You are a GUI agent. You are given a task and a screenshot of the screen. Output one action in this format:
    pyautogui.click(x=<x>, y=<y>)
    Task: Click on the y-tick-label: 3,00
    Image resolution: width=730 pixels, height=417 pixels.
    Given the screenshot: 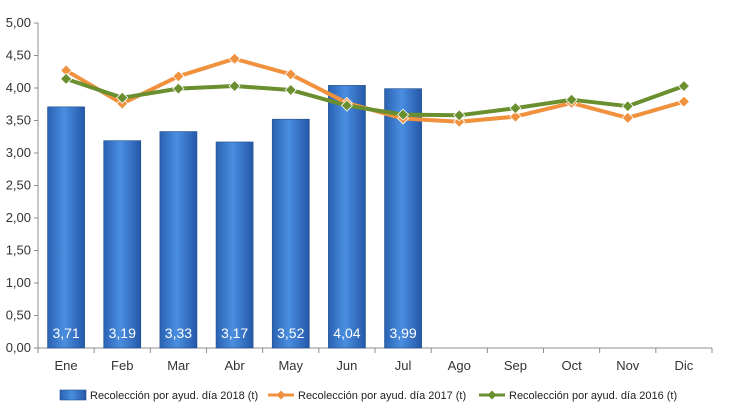 What is the action you would take?
    pyautogui.click(x=18, y=152)
    